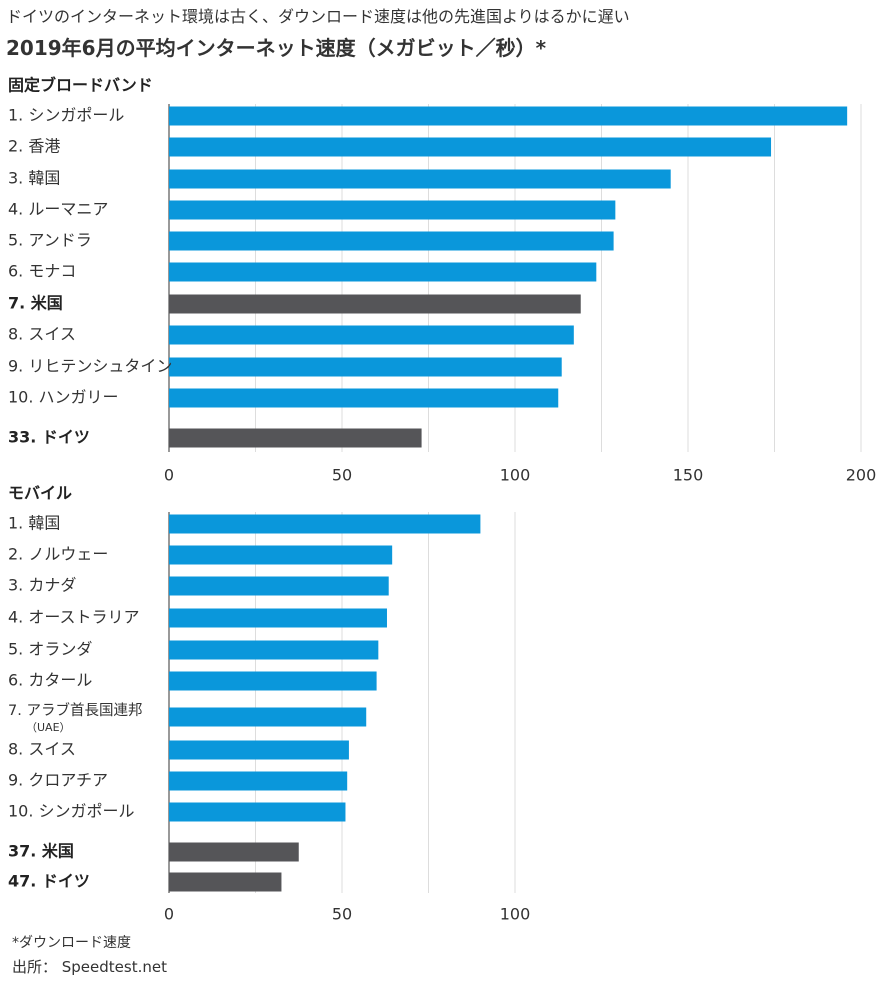  What do you see at coordinates (58, 780) in the screenshot?
I see `category-label: 9. クロアチア` at bounding box center [58, 780].